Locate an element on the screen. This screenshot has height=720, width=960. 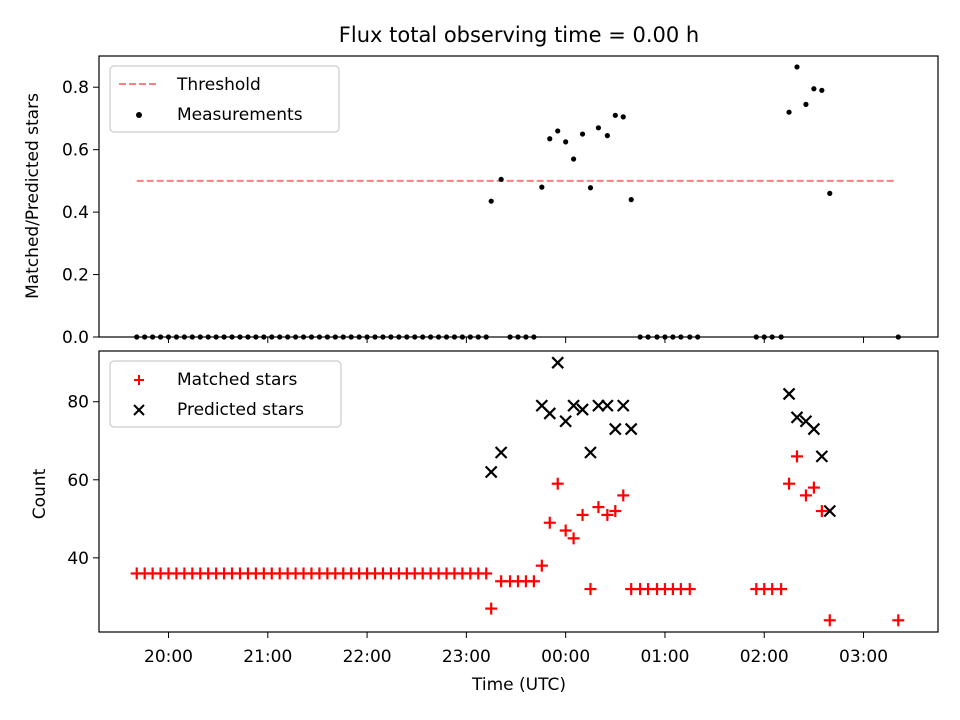
x-tick-label: 01:00 is located at coordinates (664, 657).